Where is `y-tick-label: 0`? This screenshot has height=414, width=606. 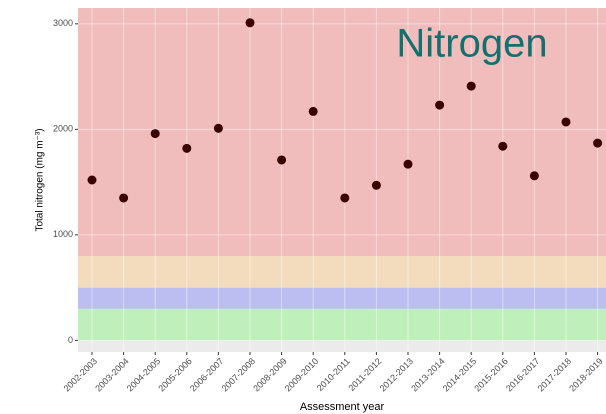
y-tick-label: 0 is located at coordinates (70, 340).